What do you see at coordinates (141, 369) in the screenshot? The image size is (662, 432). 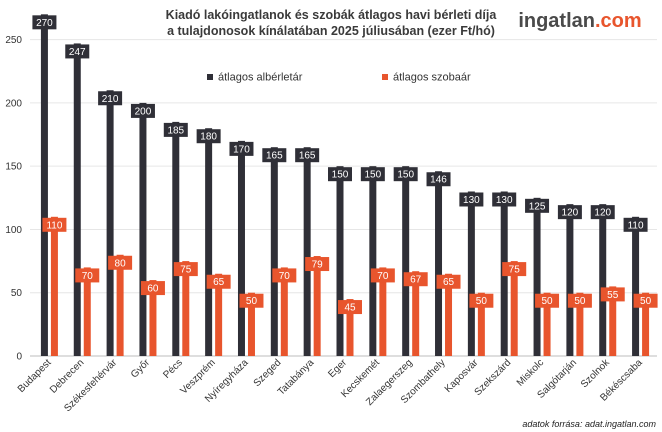 I see `x-tick-label: Győr` at bounding box center [141, 369].